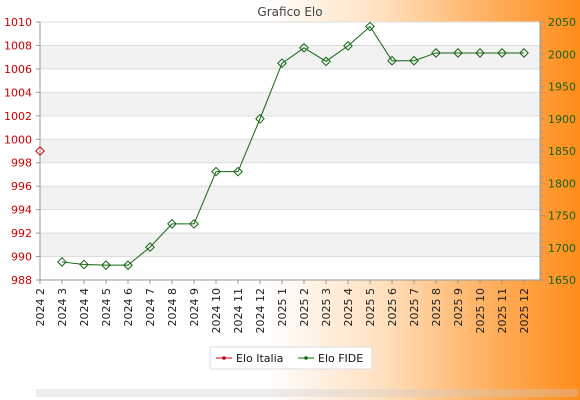 The image size is (580, 400). I want to click on x-tick-label: 2025 9, so click(458, 307).